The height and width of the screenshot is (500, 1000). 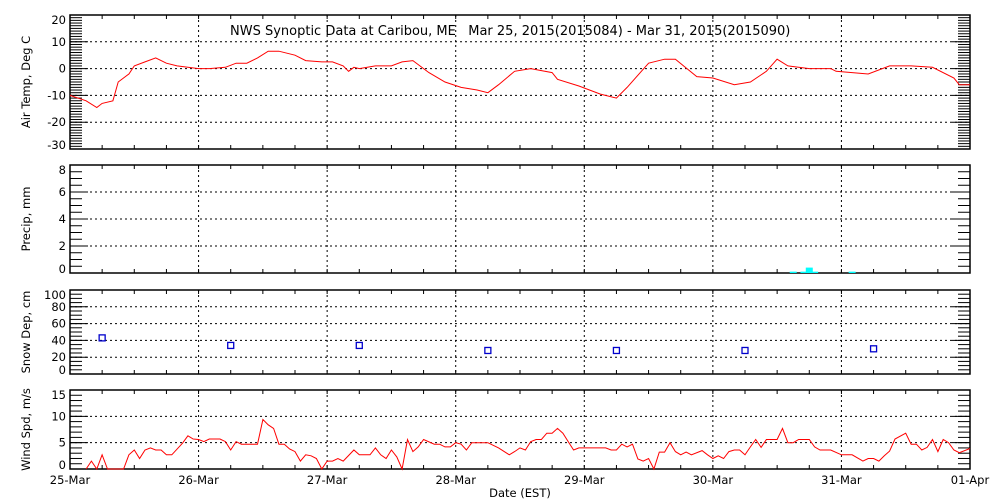 What do you see at coordinates (70, 480) in the screenshot?
I see `x-tick-label: 25-Mar` at bounding box center [70, 480].